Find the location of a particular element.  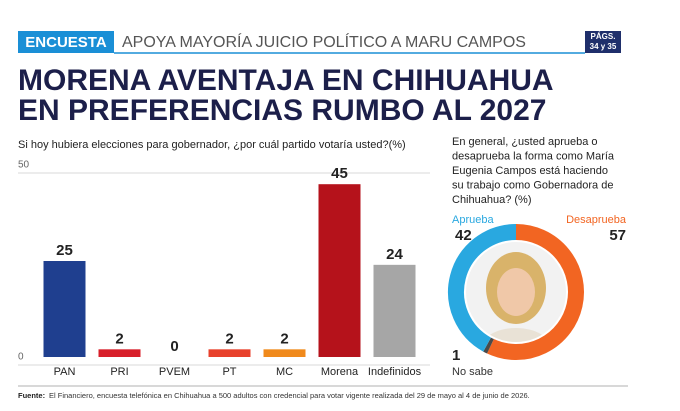

pages: PÁGS. is located at coordinates (603, 36).